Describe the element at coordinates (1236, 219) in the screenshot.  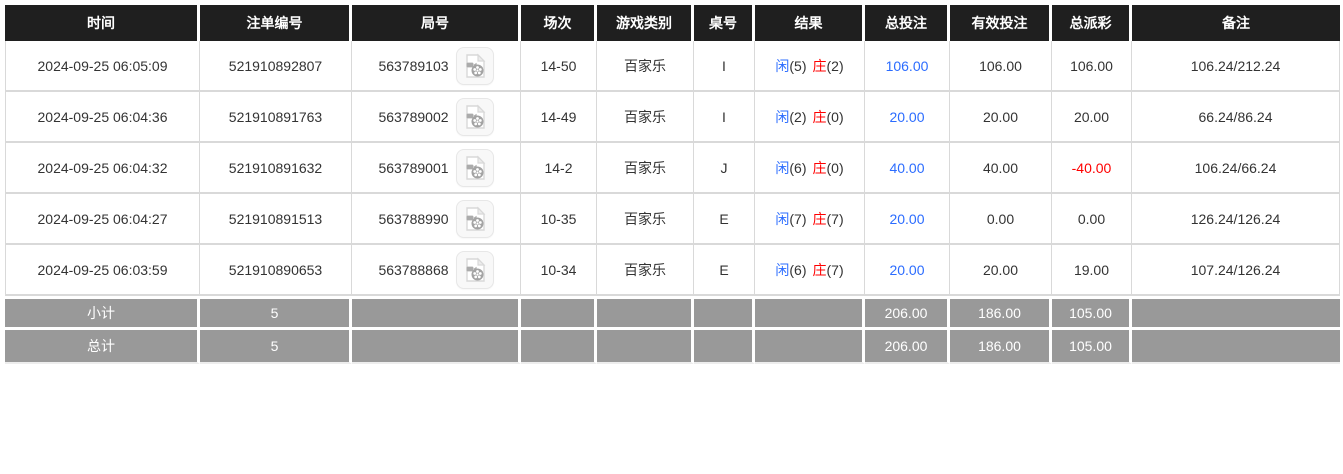
I see `cell-remark: 126.24/126.24` at that location.